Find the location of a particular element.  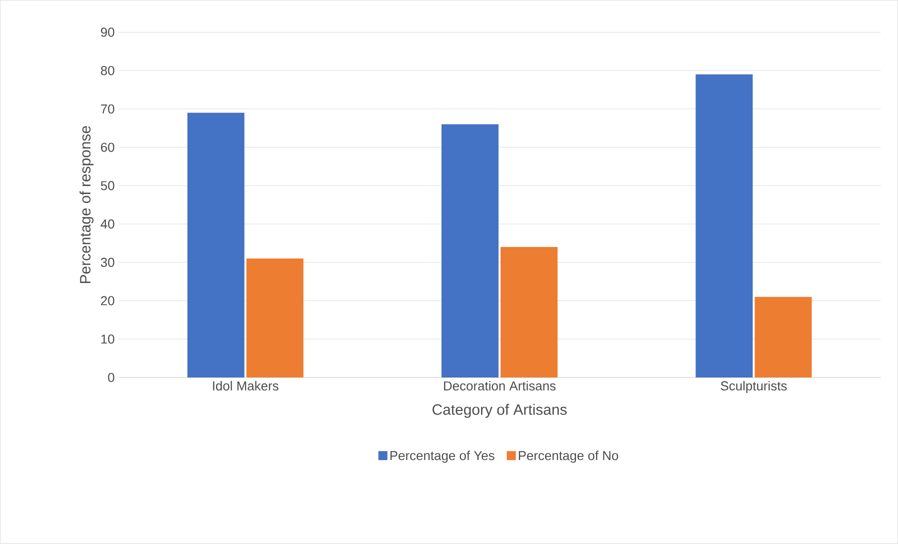

y-axis-title: Percentage of response is located at coordinates (87, 205).